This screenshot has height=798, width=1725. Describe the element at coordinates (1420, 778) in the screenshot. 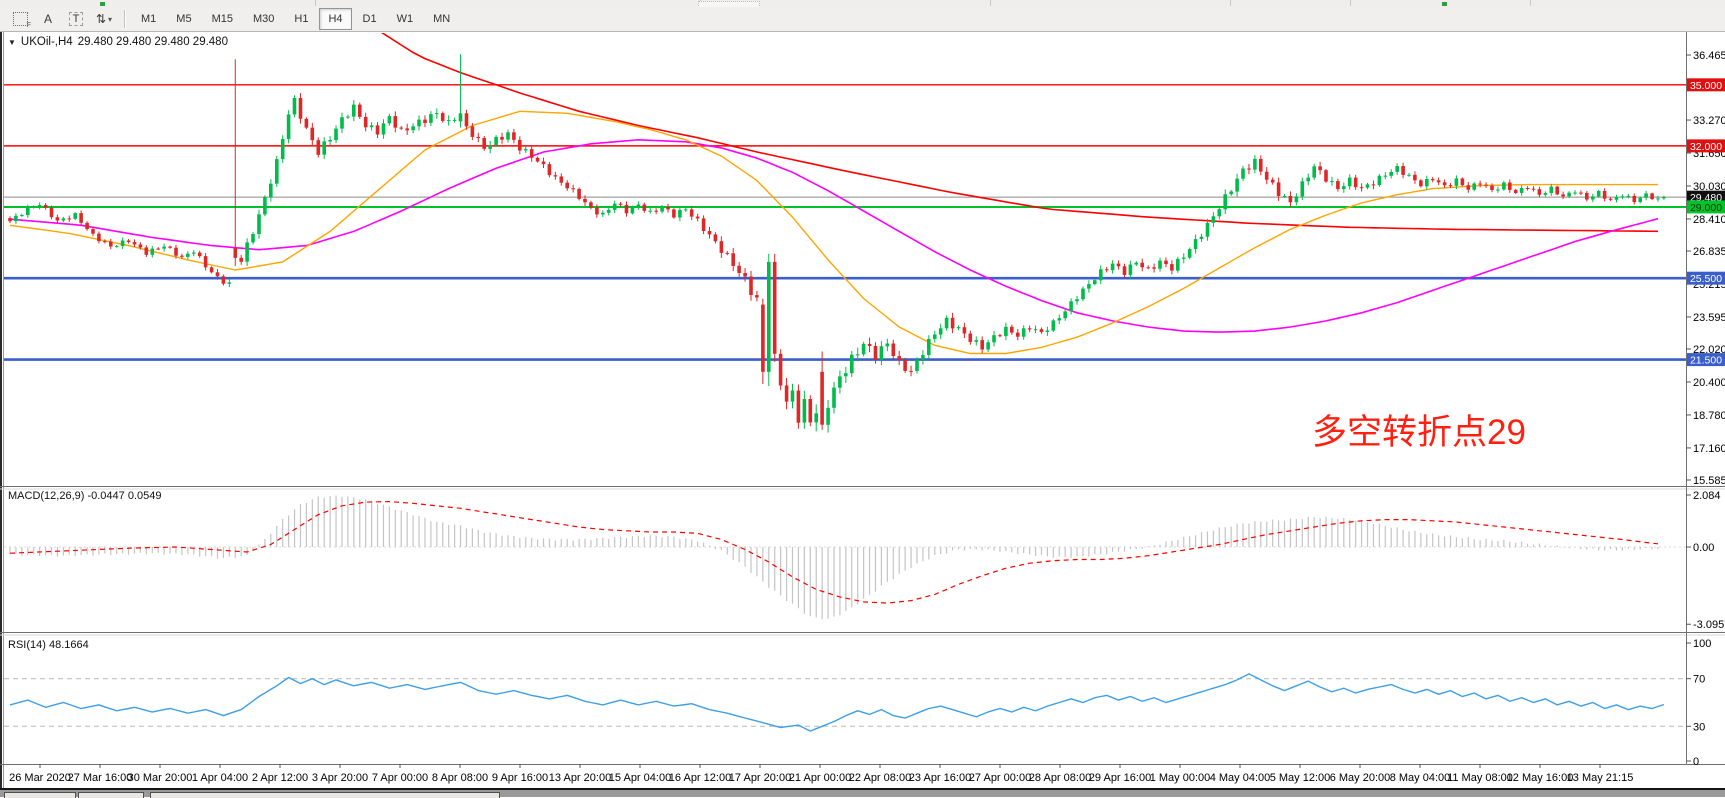

I see `svg-text: 8 May 04:00` at that location.